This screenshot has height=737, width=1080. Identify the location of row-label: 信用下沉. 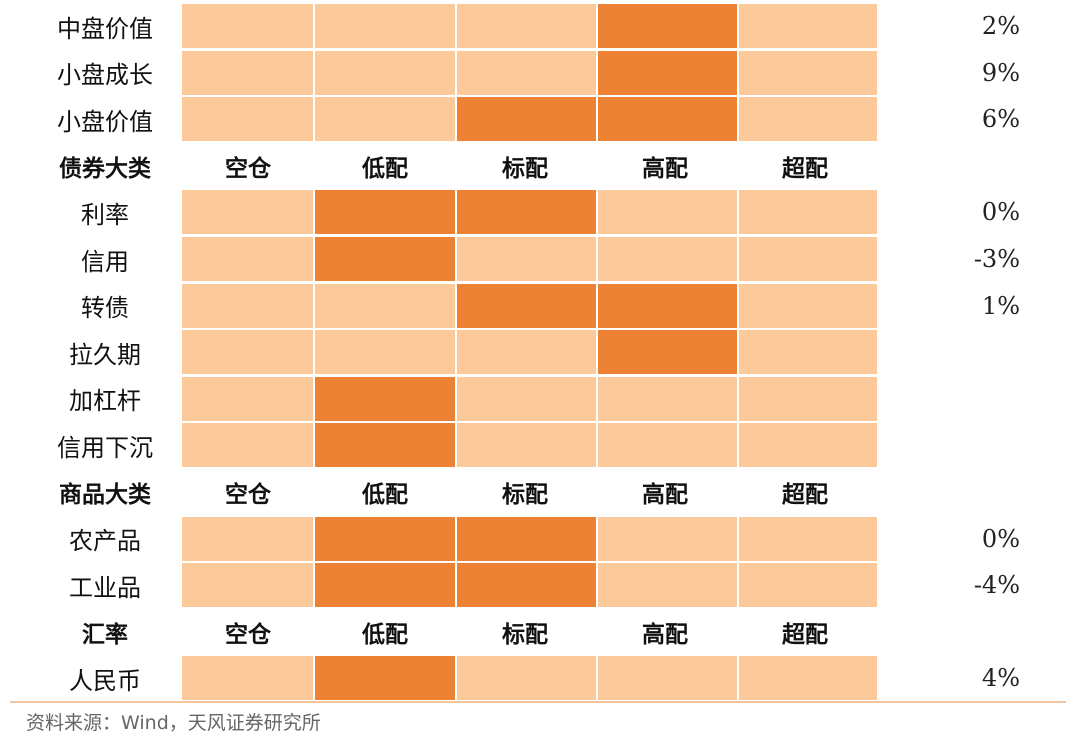
(105, 447).